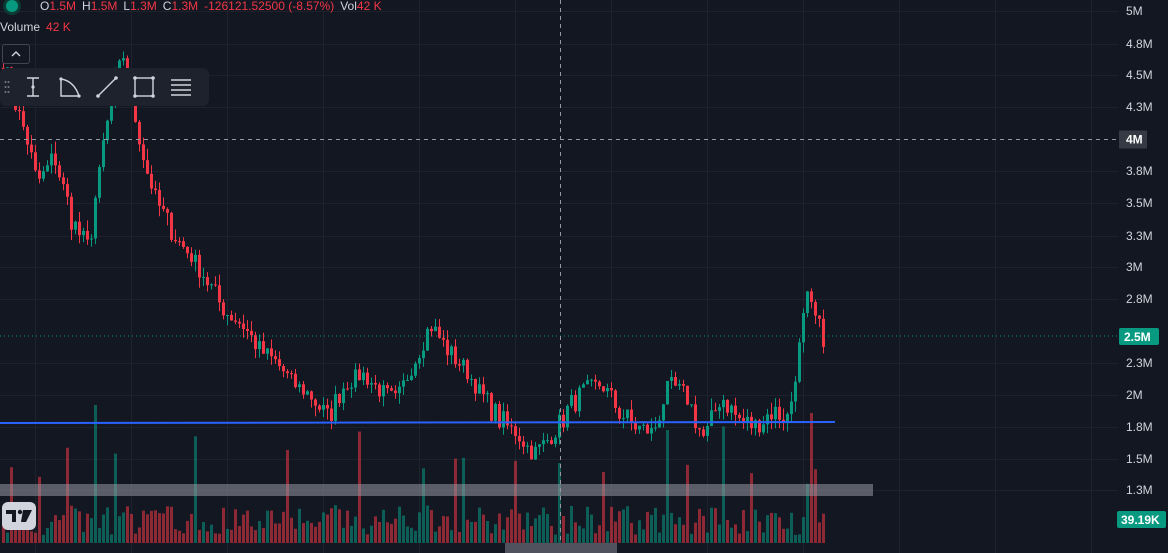 The image size is (1168, 553). I want to click on collapse-legend-button, so click(16, 54).